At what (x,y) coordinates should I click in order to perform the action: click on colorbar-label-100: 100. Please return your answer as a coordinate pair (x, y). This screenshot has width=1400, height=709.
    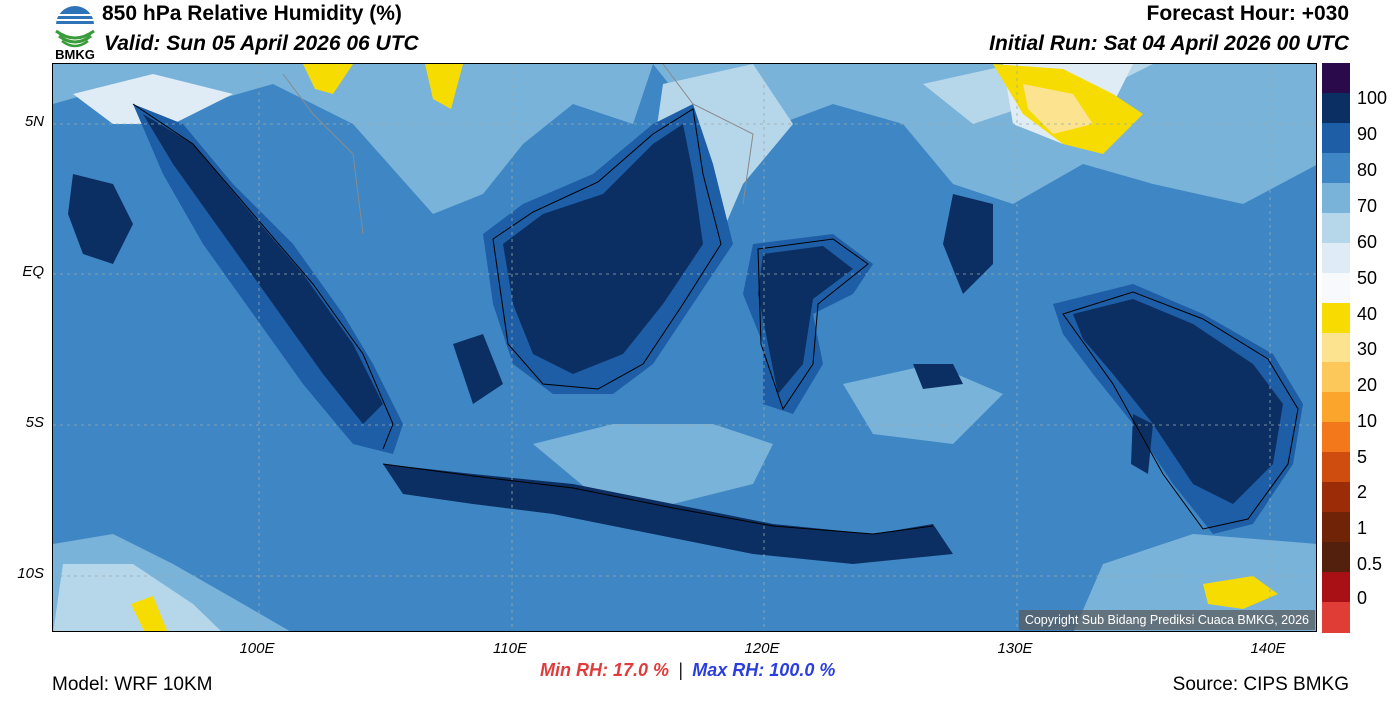
    Looking at the image, I should click on (1372, 98).